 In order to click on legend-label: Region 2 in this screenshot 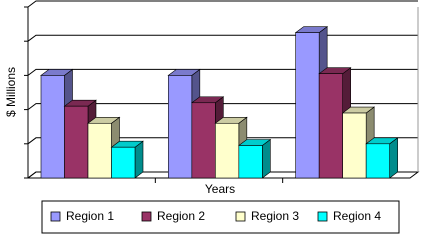, I will do `click(181, 216)`.